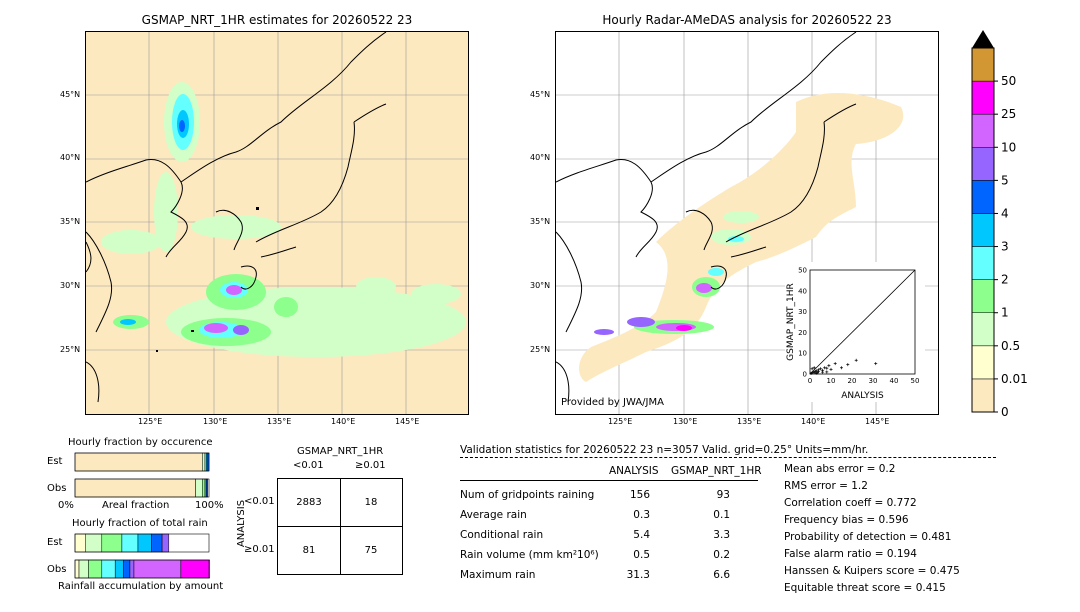  Describe the element at coordinates (638, 575) in the screenshot. I see `validation-row-analysis: 31.3` at that location.